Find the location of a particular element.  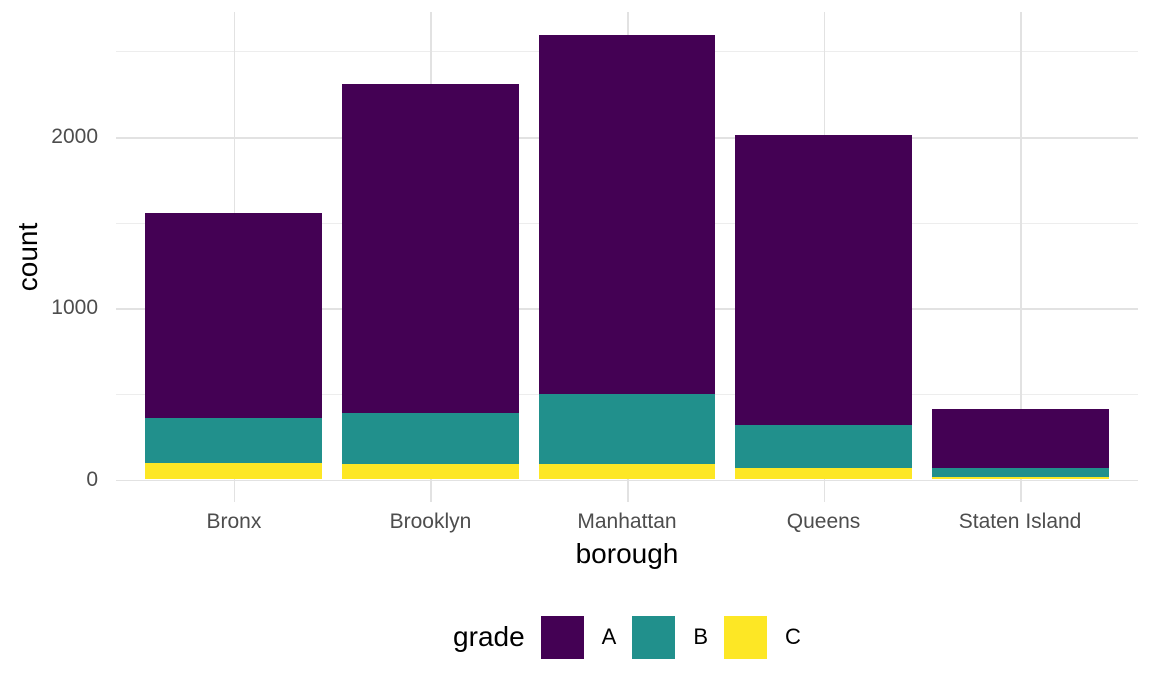

legend-item-C: C is located at coordinates (762, 637).